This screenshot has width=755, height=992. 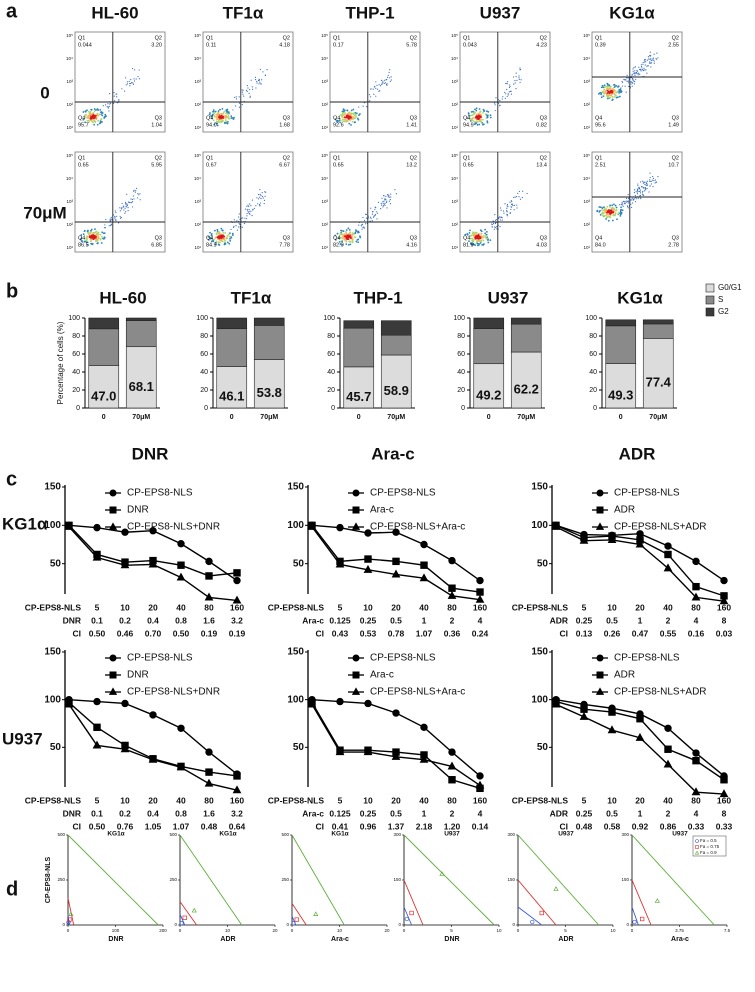 What do you see at coordinates (680, 939) in the screenshot?
I see `x-axis-label: Ara-c` at bounding box center [680, 939].